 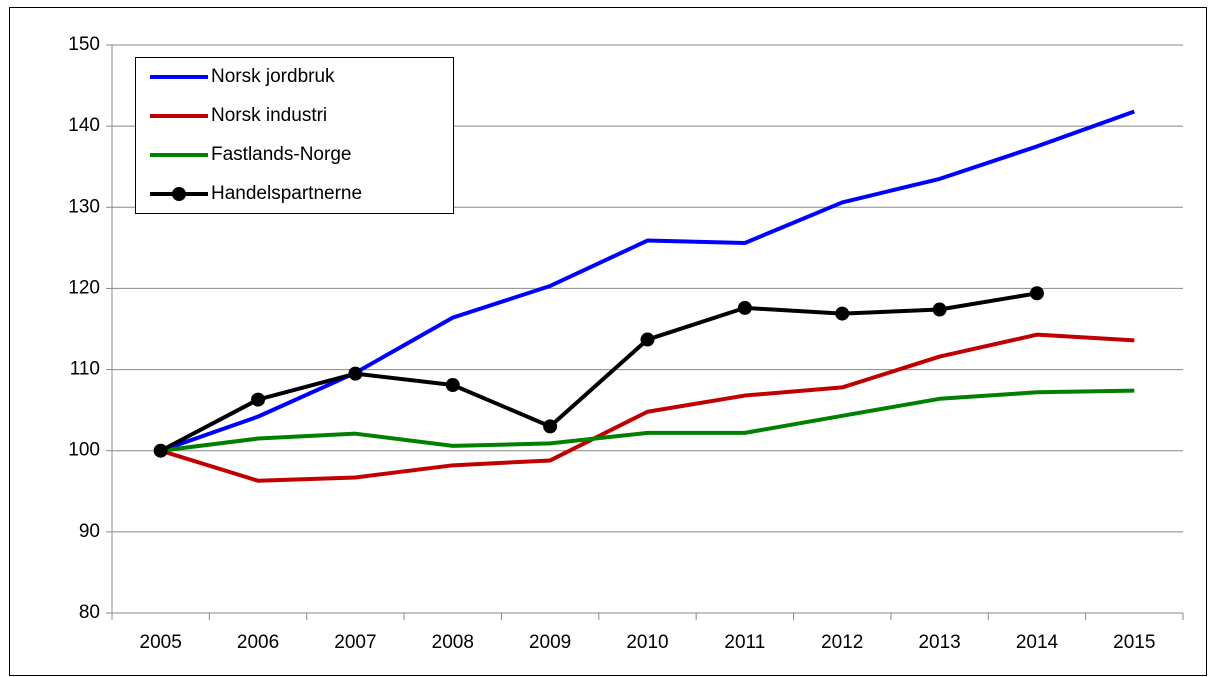 I want to click on y-tick-label: 110, so click(x=85, y=369).